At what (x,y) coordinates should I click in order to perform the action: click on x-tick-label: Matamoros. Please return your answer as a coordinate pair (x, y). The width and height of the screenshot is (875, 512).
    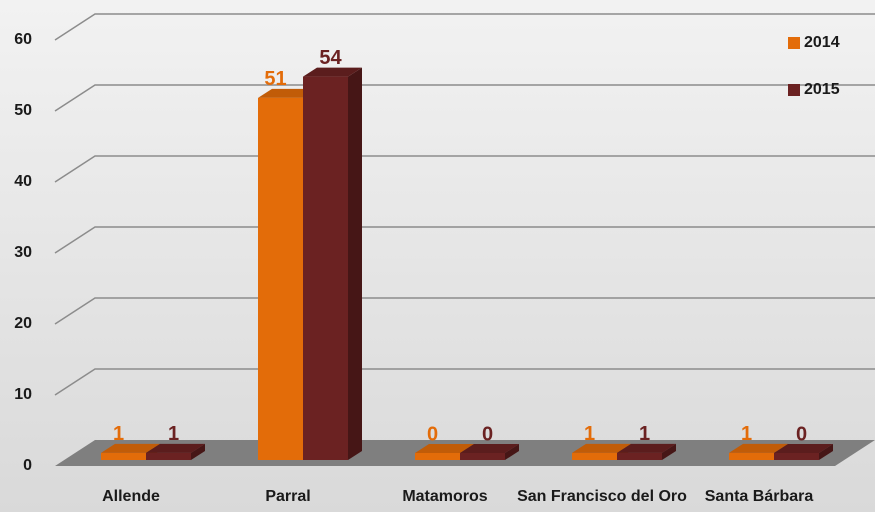
    Looking at the image, I should click on (444, 496).